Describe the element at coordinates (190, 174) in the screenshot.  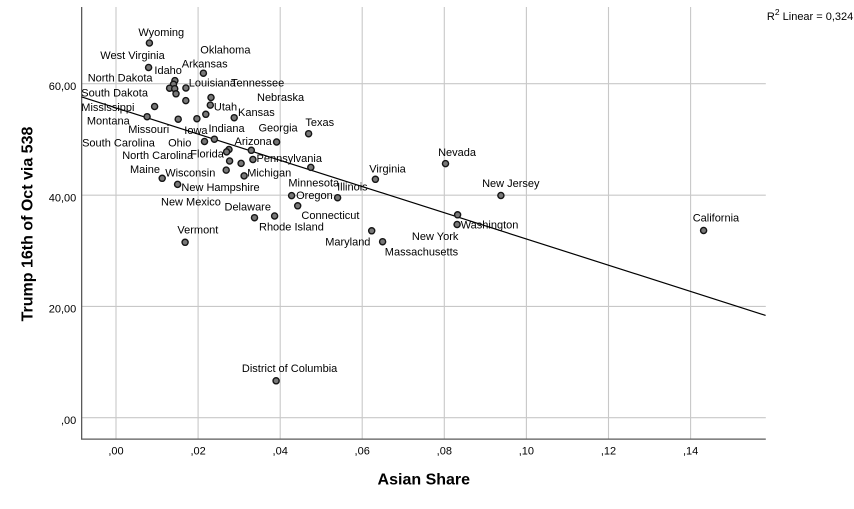
I see `svg-text: Wisconsin` at that location.